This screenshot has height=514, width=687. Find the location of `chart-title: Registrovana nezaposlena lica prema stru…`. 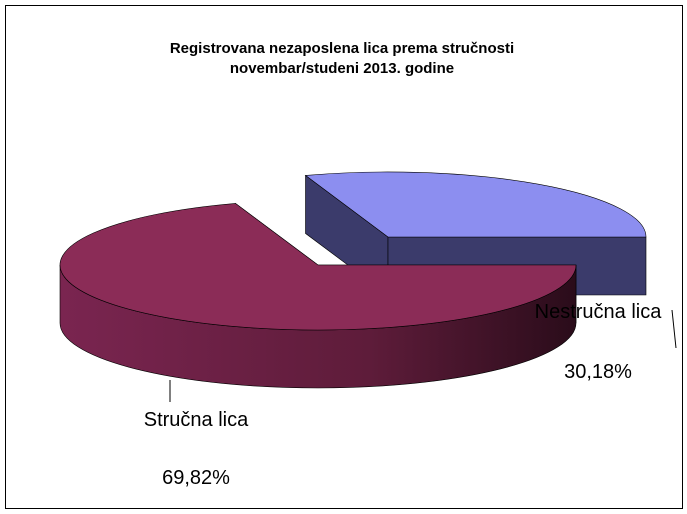

chart-title: Registrovana nezaposlena lica prema stru… is located at coordinates (342, 48).